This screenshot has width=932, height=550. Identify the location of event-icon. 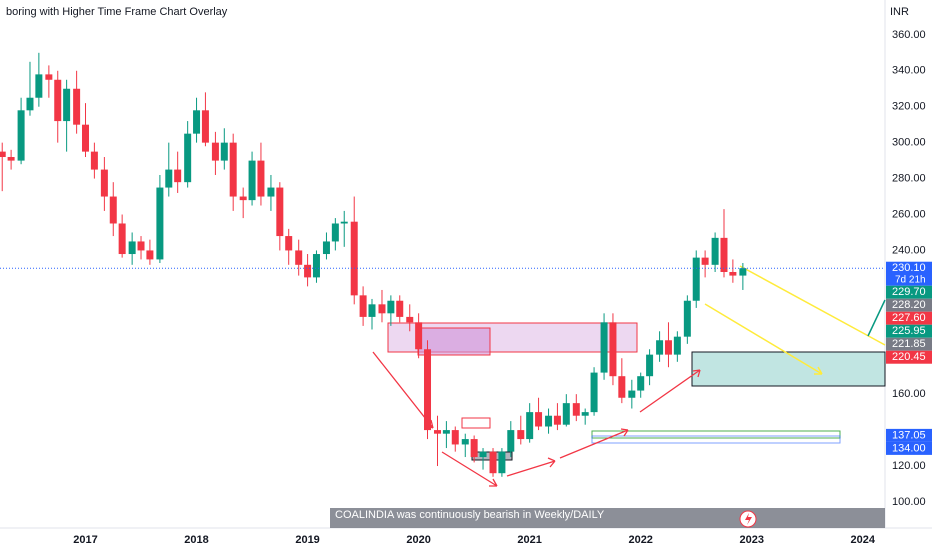
(748, 519).